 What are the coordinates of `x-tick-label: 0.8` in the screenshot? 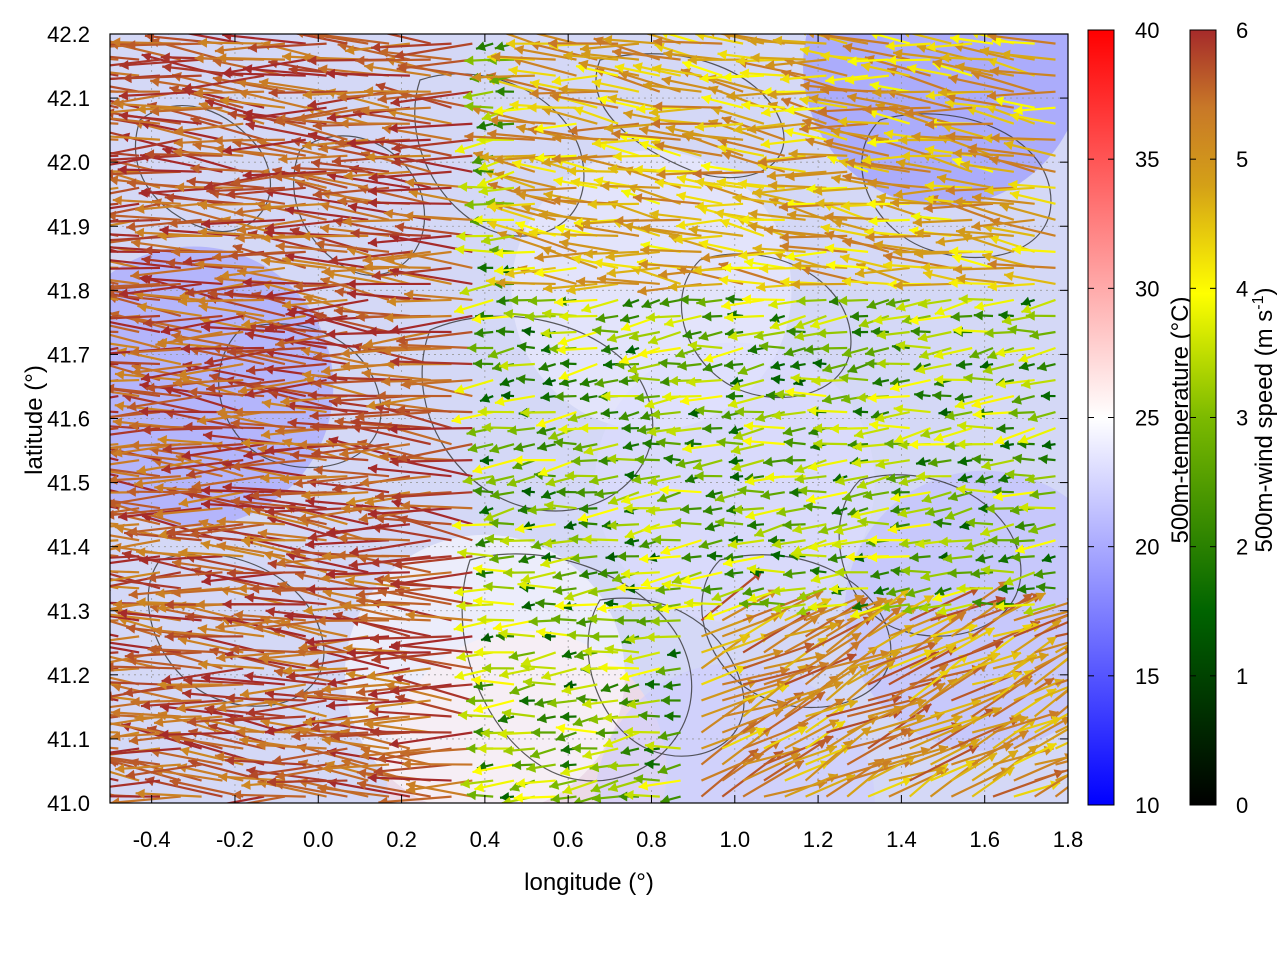 It's located at (651, 839).